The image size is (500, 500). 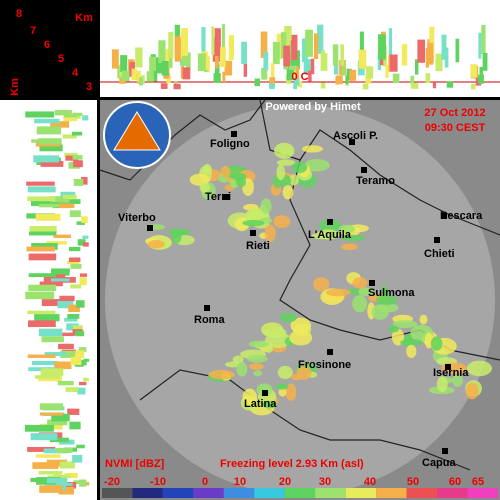 What do you see at coordinates (355, 136) in the screenshot?
I see `city-label: Ascoli P.` at bounding box center [355, 136].